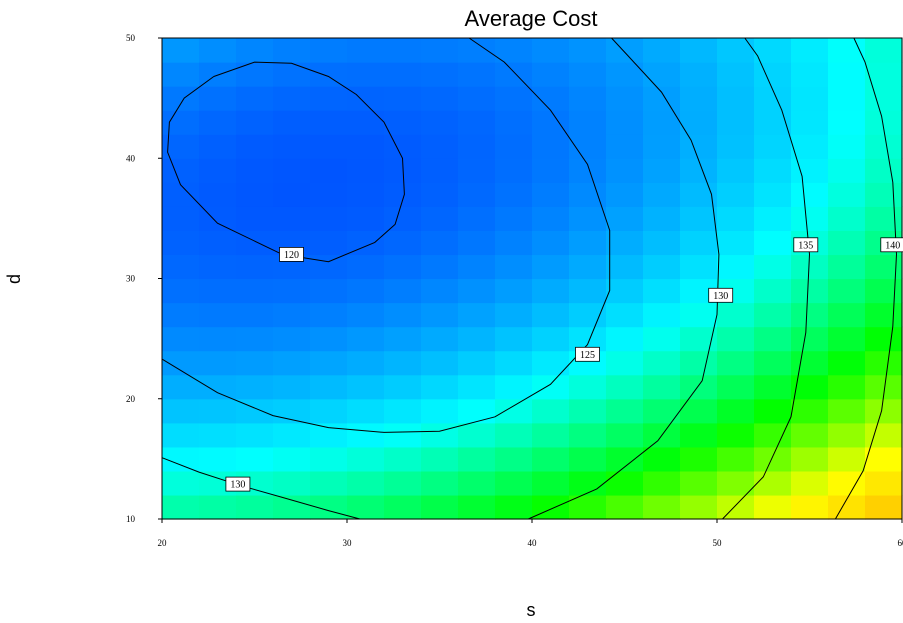 The height and width of the screenshot is (623, 903). What do you see at coordinates (891, 245) in the screenshot?
I see `contour-label-140: 140` at bounding box center [891, 245].